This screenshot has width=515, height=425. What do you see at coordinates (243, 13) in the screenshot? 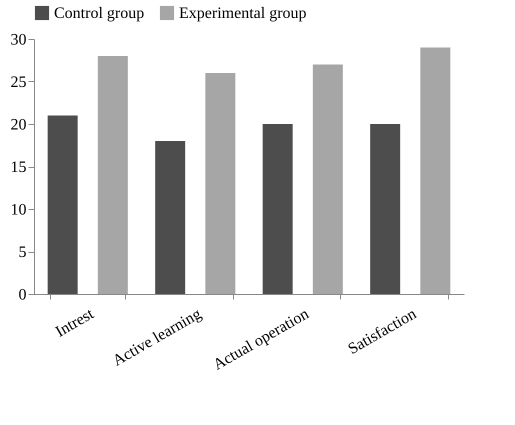
I see `legend-label: Experimental group` at bounding box center [243, 13].